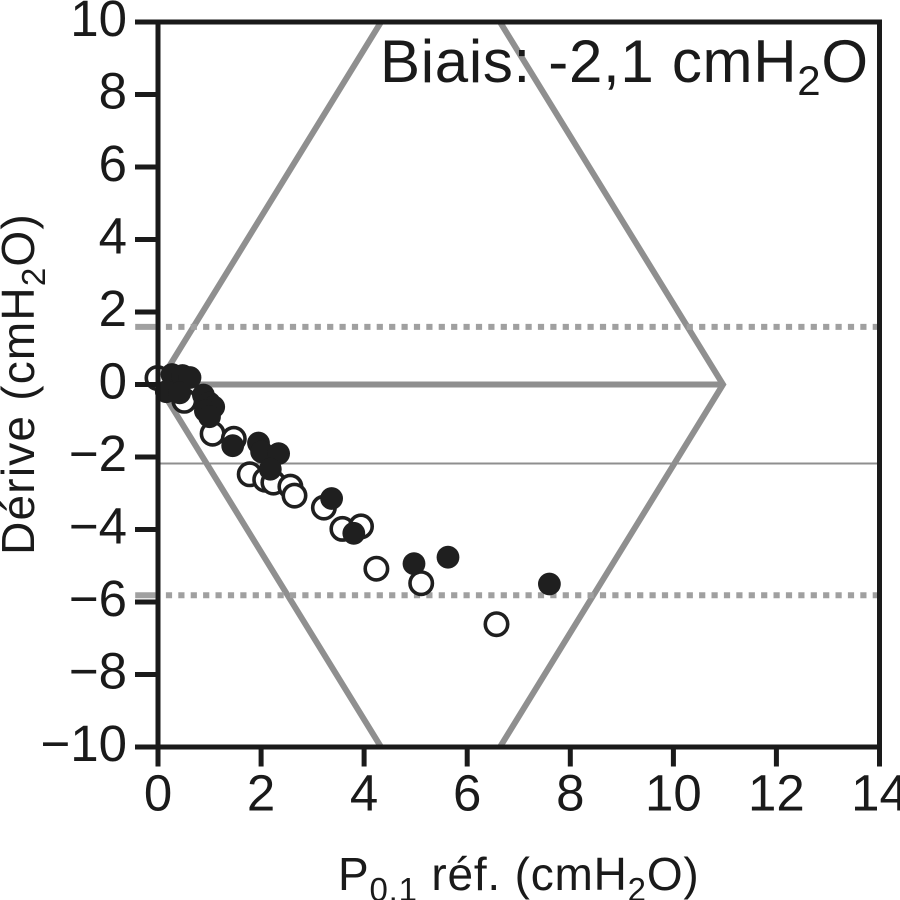  I want to click on svg-text: 12, so click(776, 793).